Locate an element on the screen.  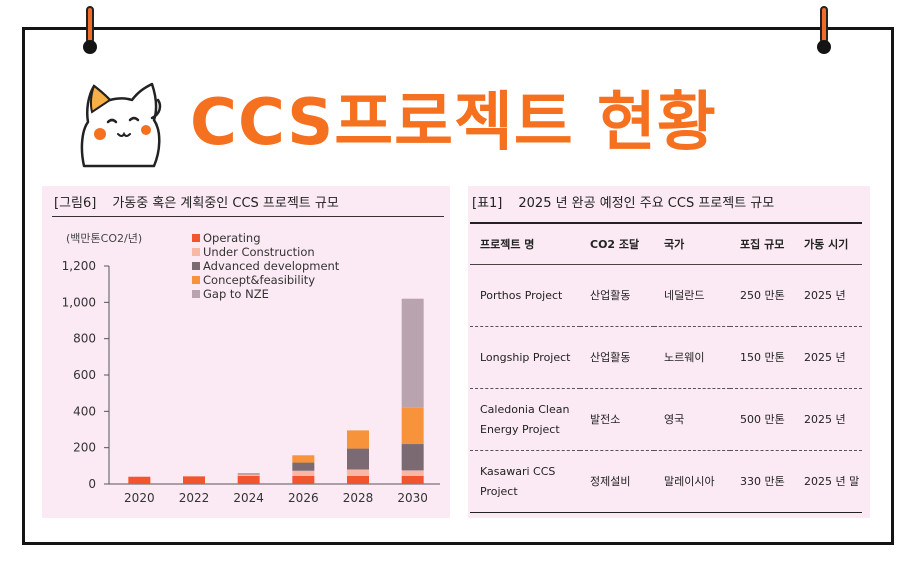
cell-date: 2025 년 말 is located at coordinates (828, 481).